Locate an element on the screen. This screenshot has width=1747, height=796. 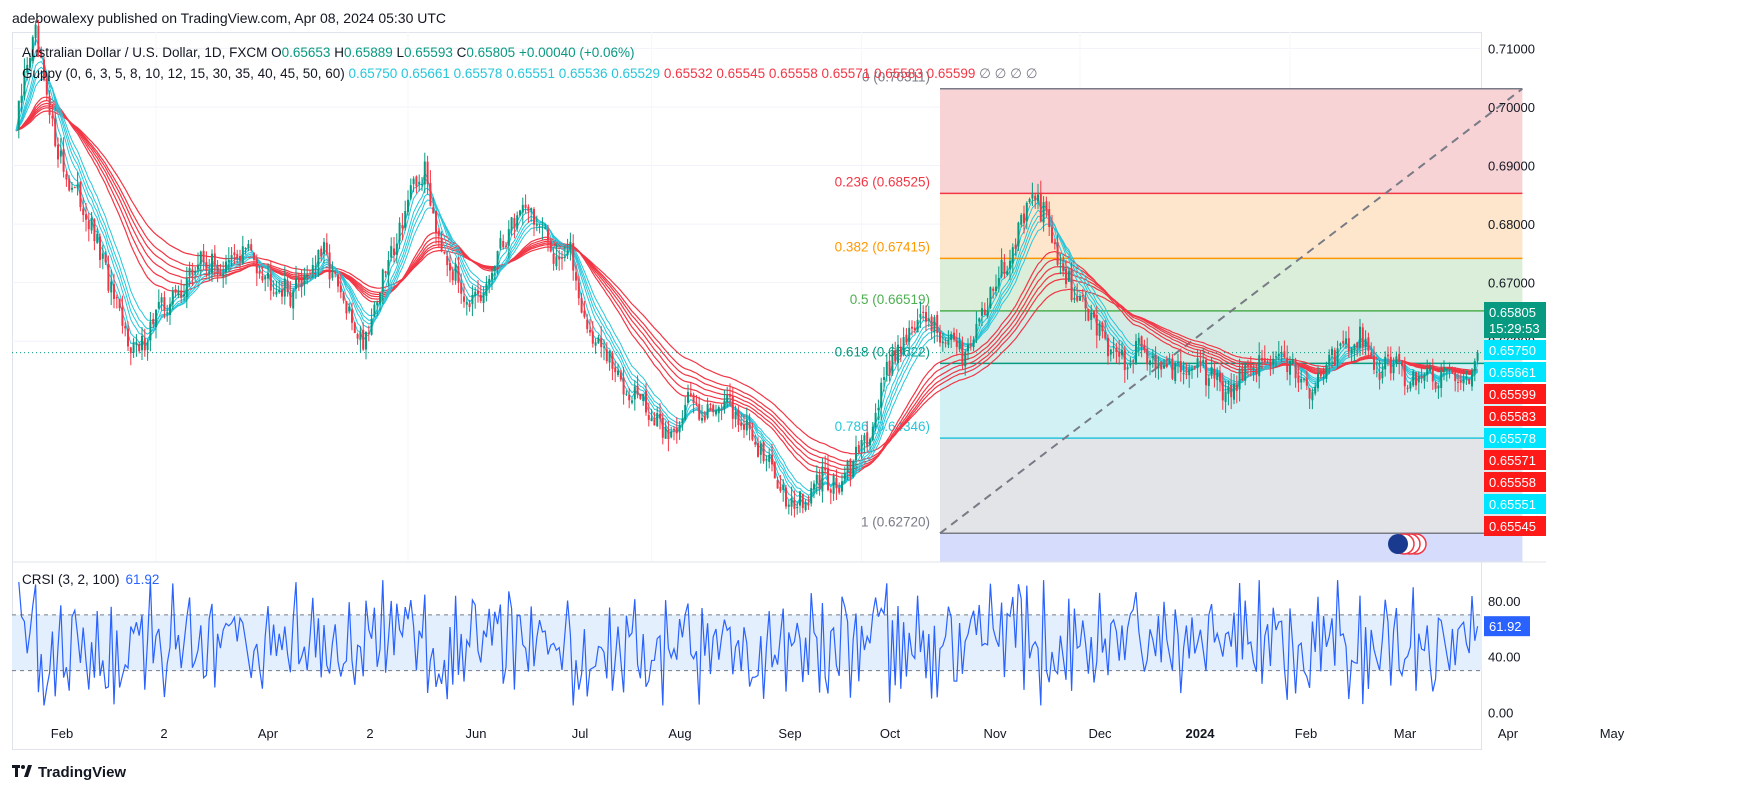
time-tick-label: 2 is located at coordinates (369, 733).